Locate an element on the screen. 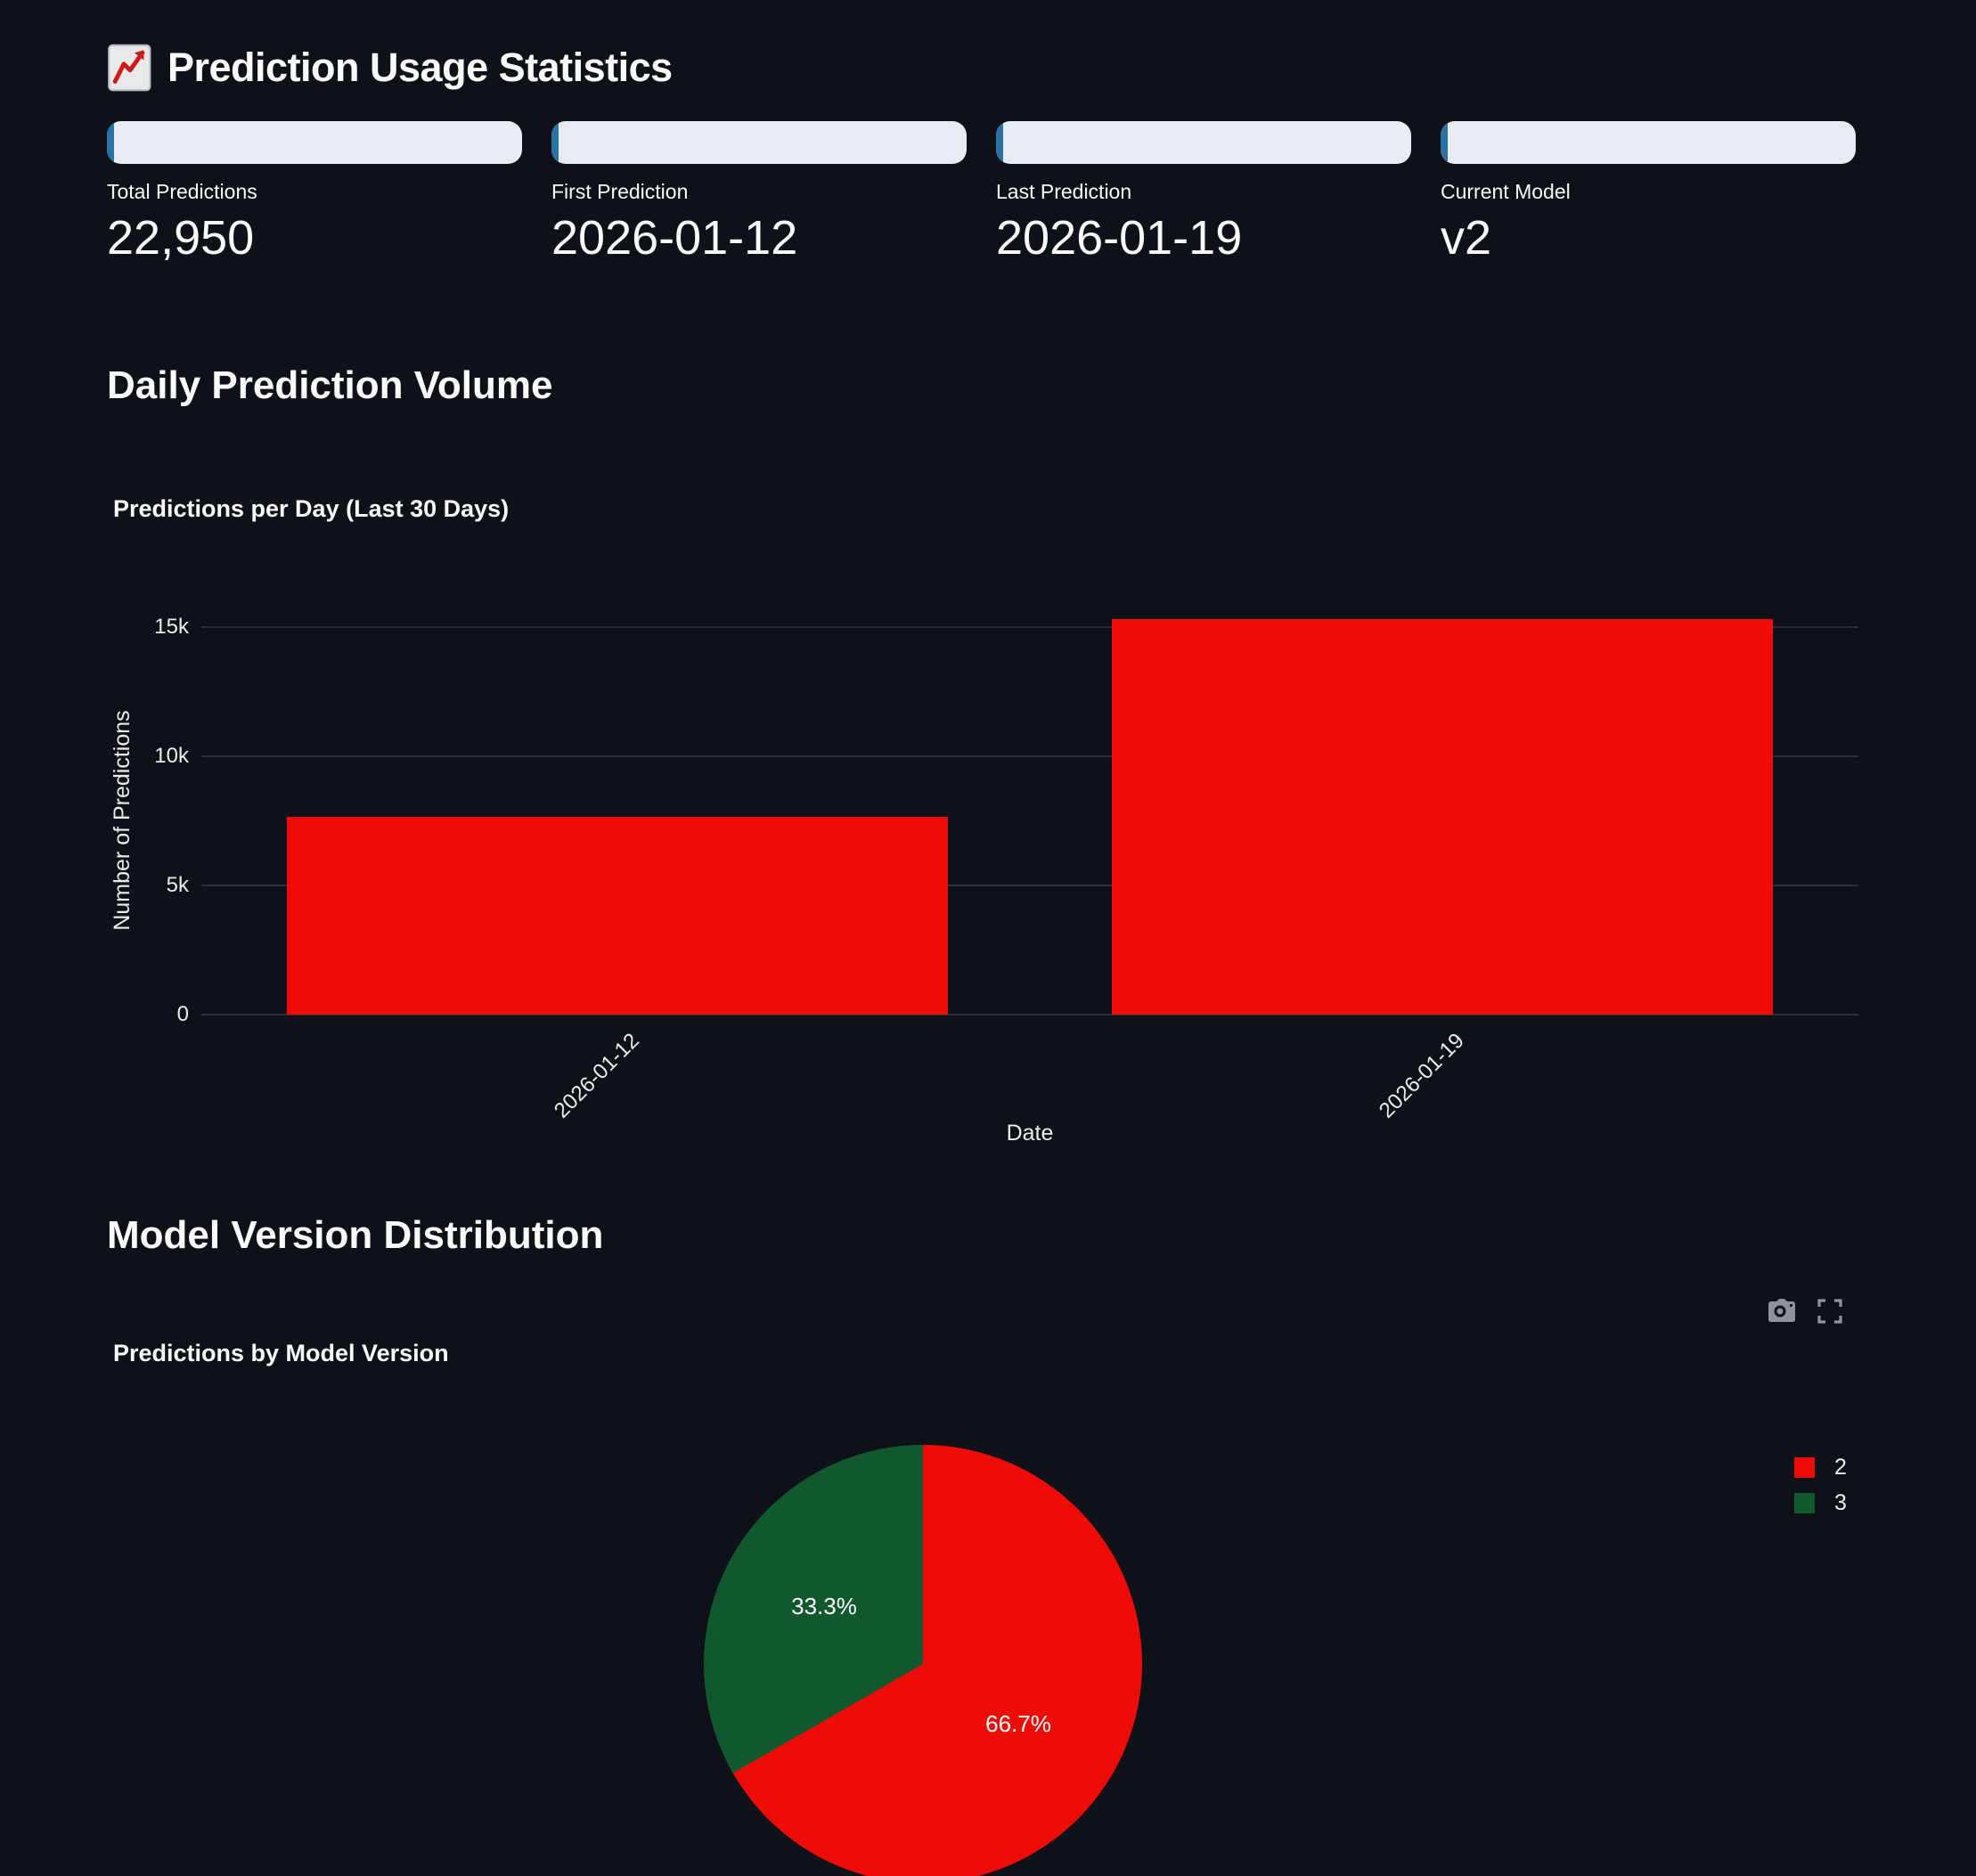  camera-icon is located at coordinates (1782, 1311).